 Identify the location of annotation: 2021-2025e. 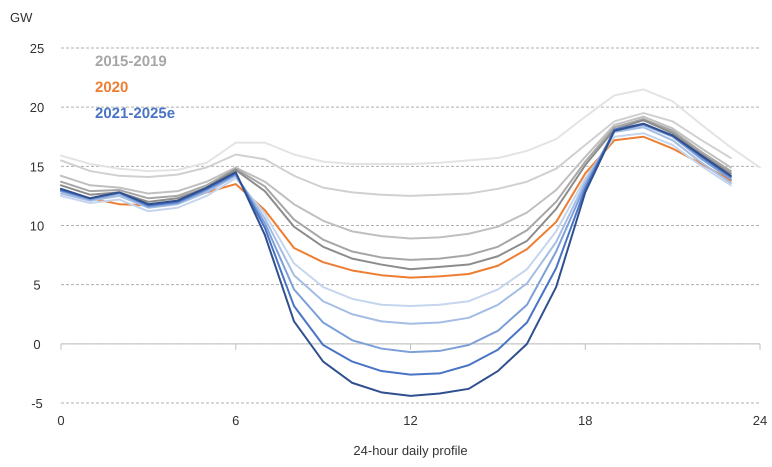
(135, 113).